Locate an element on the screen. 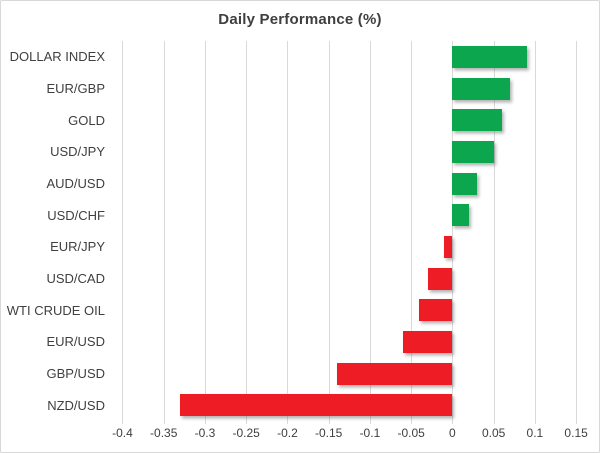 This screenshot has height=453, width=600. category-label: USD/JPY is located at coordinates (77, 152).